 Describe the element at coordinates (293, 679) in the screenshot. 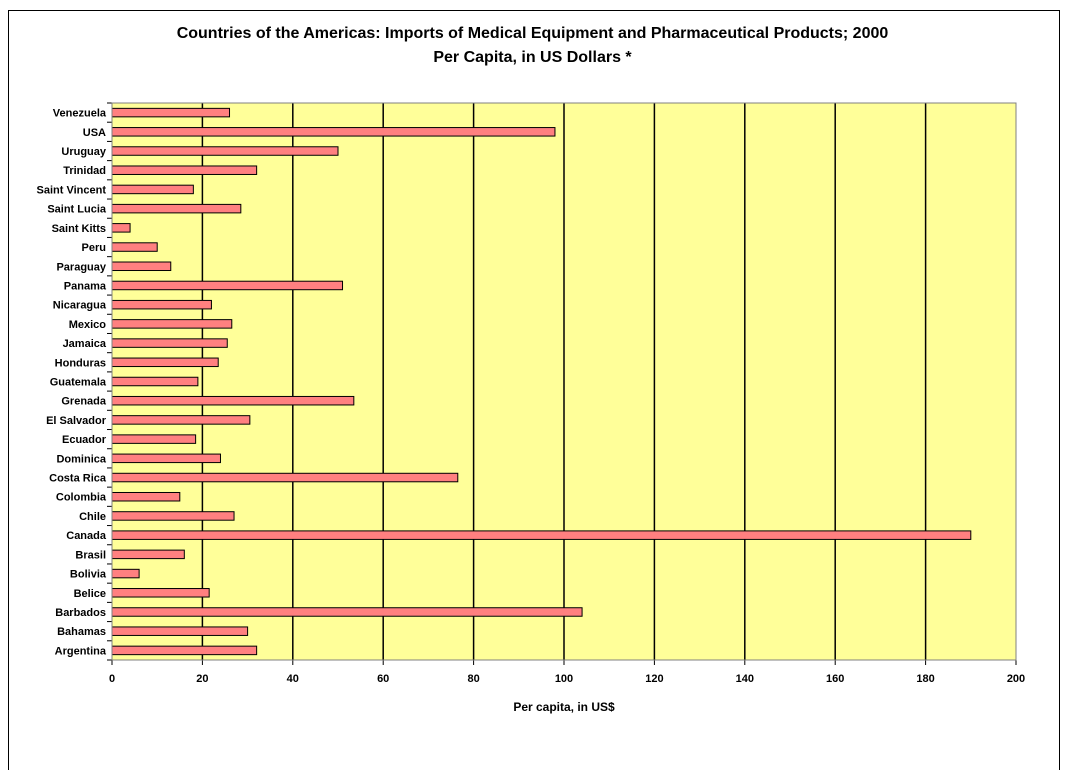

I see `x-tick-label: 40` at that location.